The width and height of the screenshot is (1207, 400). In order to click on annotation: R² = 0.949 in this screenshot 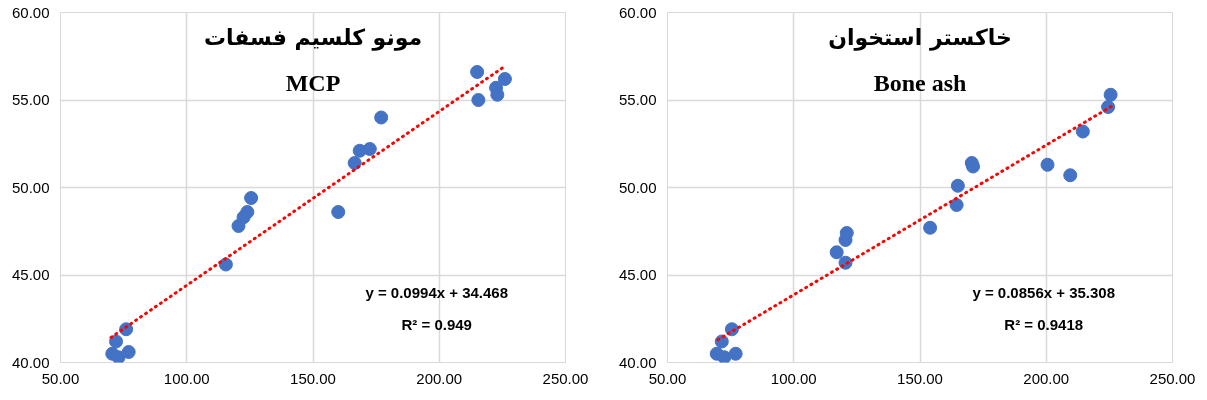, I will do `click(436, 324)`.